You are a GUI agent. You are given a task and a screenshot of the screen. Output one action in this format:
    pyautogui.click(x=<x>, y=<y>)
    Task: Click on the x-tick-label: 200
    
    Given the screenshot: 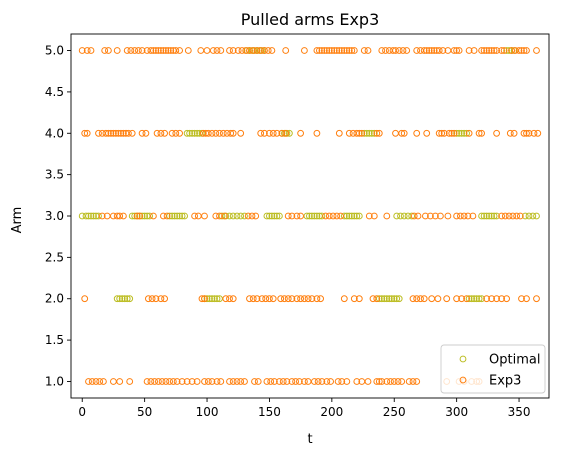 What is the action you would take?
    pyautogui.click(x=331, y=412)
    